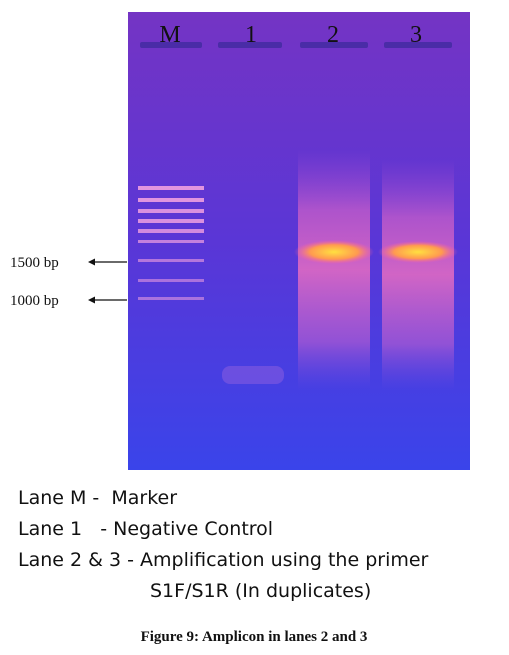 This screenshot has height=655, width=509. Describe the element at coordinates (260, 591) in the screenshot. I see `legend-line: S1F/S1R (In duplicates)` at that location.